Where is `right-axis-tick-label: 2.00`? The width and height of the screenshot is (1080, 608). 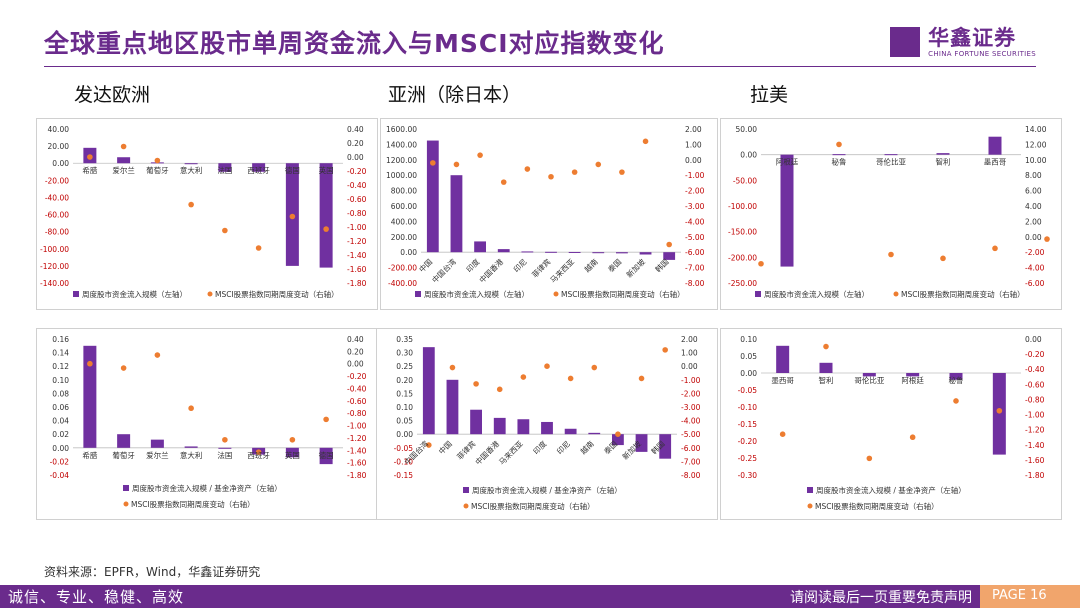 right-axis-tick-label: 2.00 is located at coordinates (1033, 221).